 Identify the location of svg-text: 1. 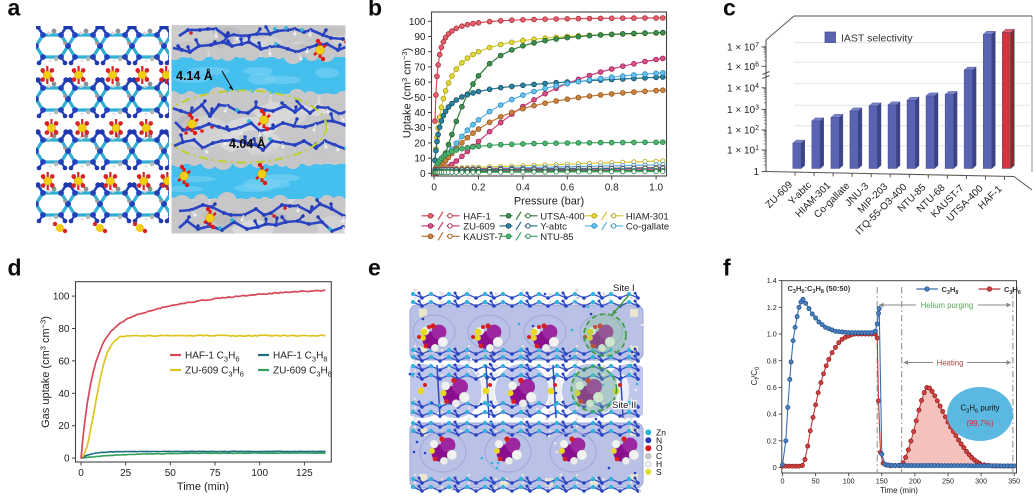
(756, 172).